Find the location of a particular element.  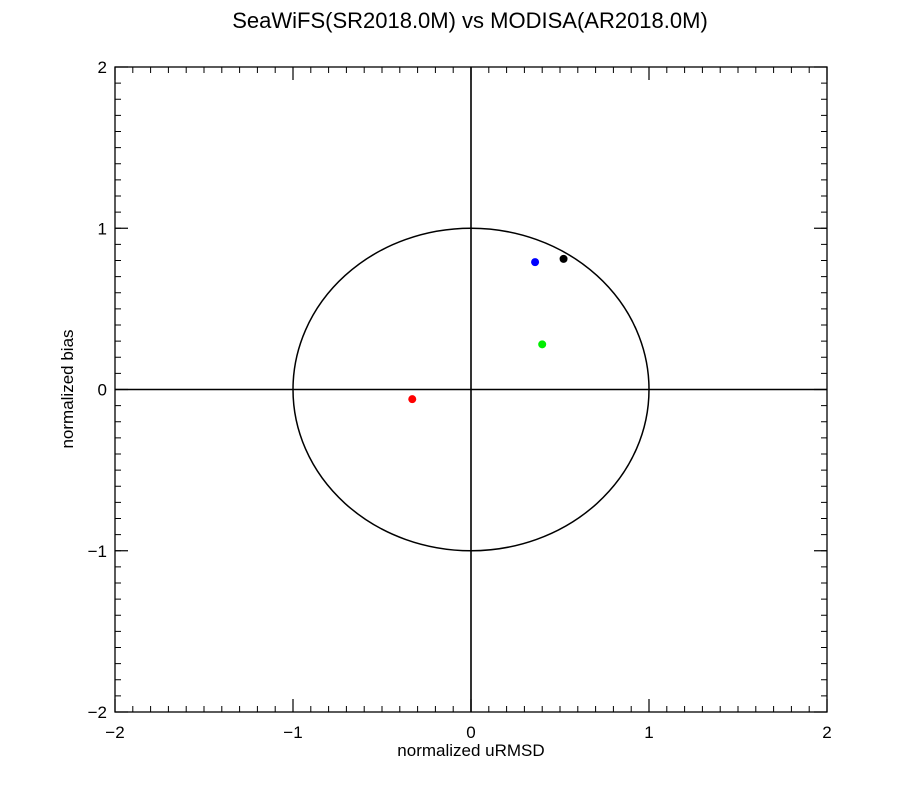

x-tick-label: 2 is located at coordinates (826, 732).